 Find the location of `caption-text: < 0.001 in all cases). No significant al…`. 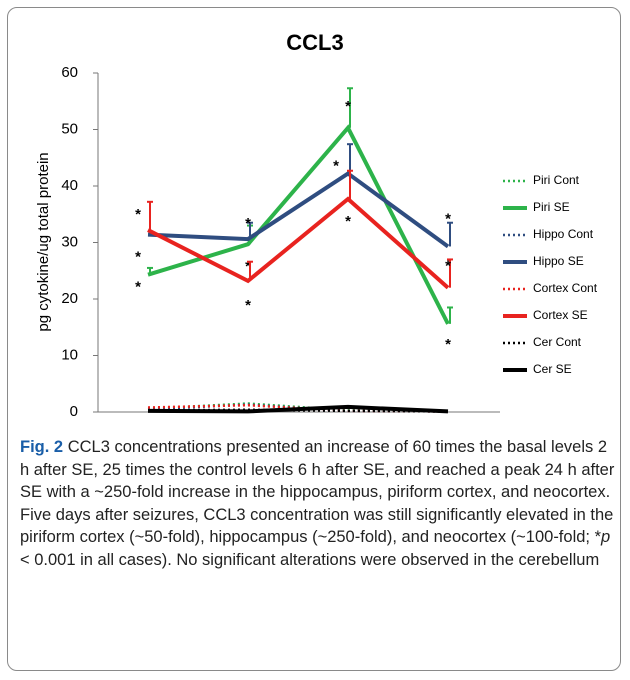

caption-text: < 0.001 in all cases). No significant al… is located at coordinates (310, 559).